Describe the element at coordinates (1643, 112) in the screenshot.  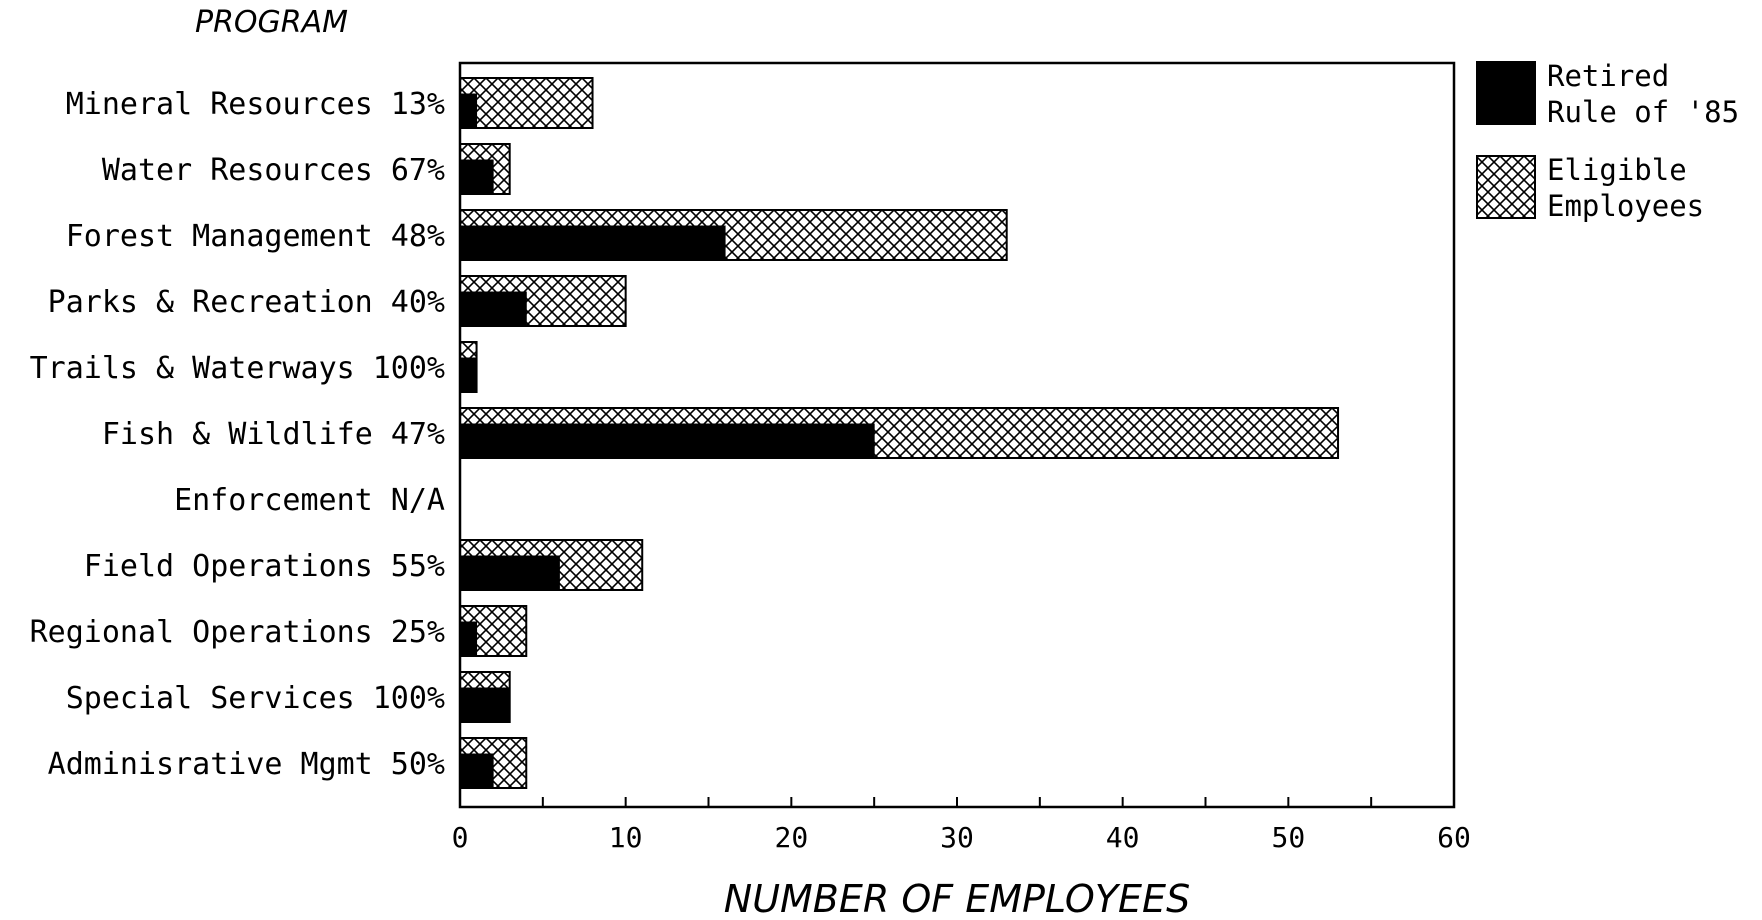
I see `legend-label: Rule of '85` at that location.